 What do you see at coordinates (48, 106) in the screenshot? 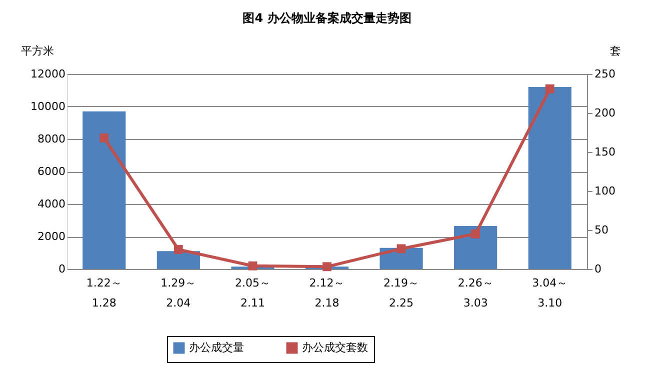
I see `y-tick-label: 10000` at bounding box center [48, 106].